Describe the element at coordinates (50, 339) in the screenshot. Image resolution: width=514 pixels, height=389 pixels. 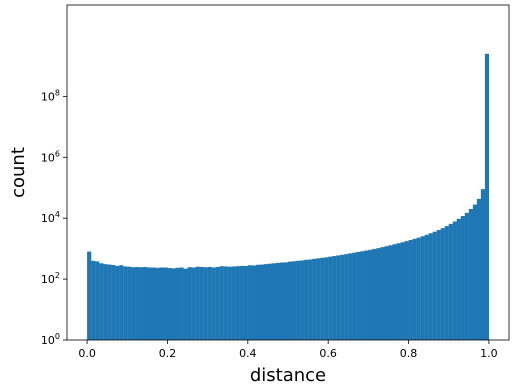
I see `y-tick-label: 10⁰` at that location.